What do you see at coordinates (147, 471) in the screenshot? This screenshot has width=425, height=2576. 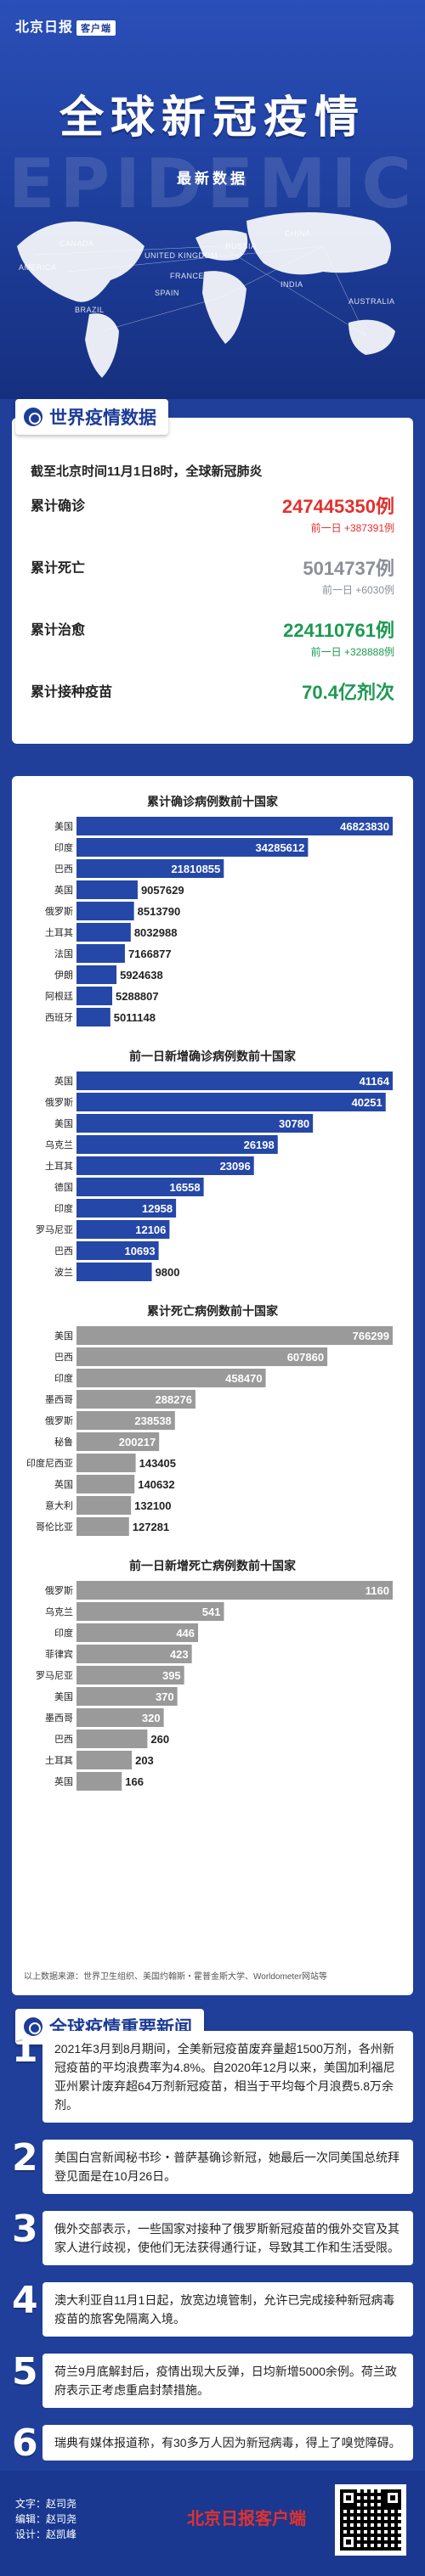 I see `stats-headline: 截至北京时间11月1日8时，全球新冠肺炎` at bounding box center [147, 471].